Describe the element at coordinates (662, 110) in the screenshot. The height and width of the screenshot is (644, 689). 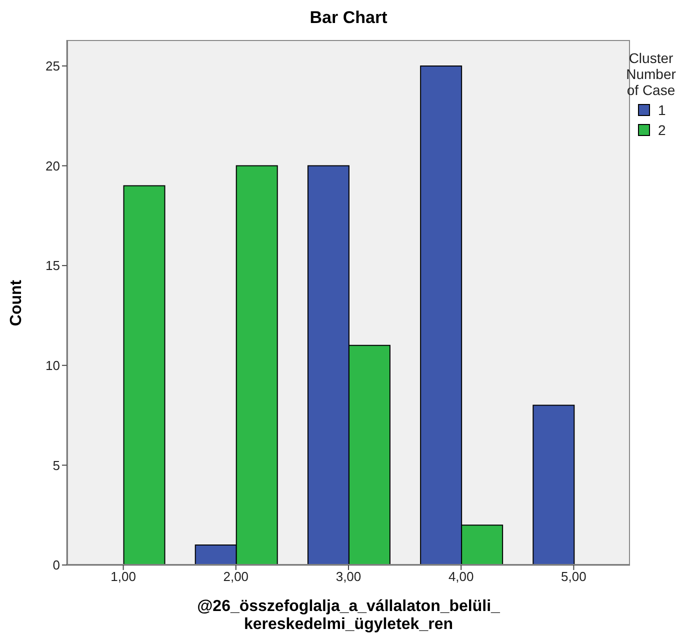
I see `legend-label: 1` at that location.